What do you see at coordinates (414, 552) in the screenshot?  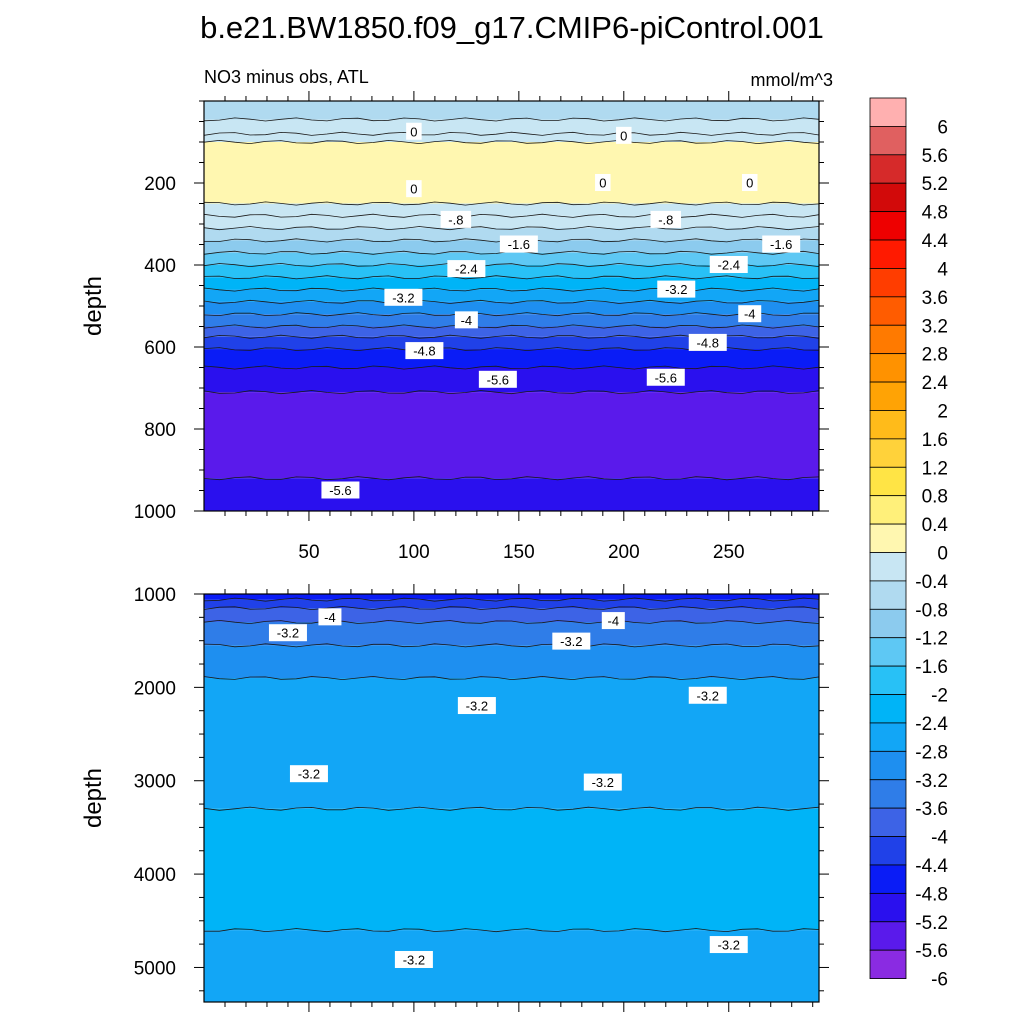 I see `x-tick-label: 100` at bounding box center [414, 552].